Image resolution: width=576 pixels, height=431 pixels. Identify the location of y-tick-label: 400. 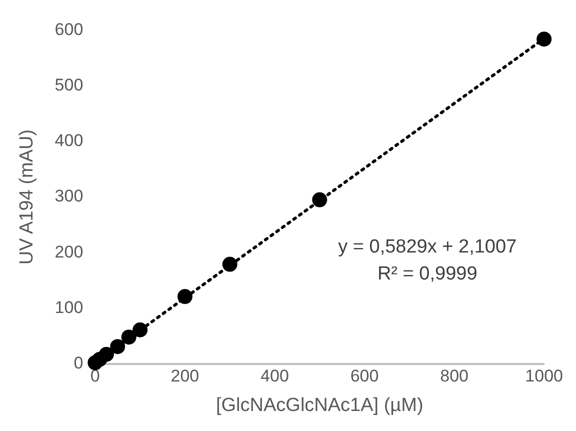
(69, 140).